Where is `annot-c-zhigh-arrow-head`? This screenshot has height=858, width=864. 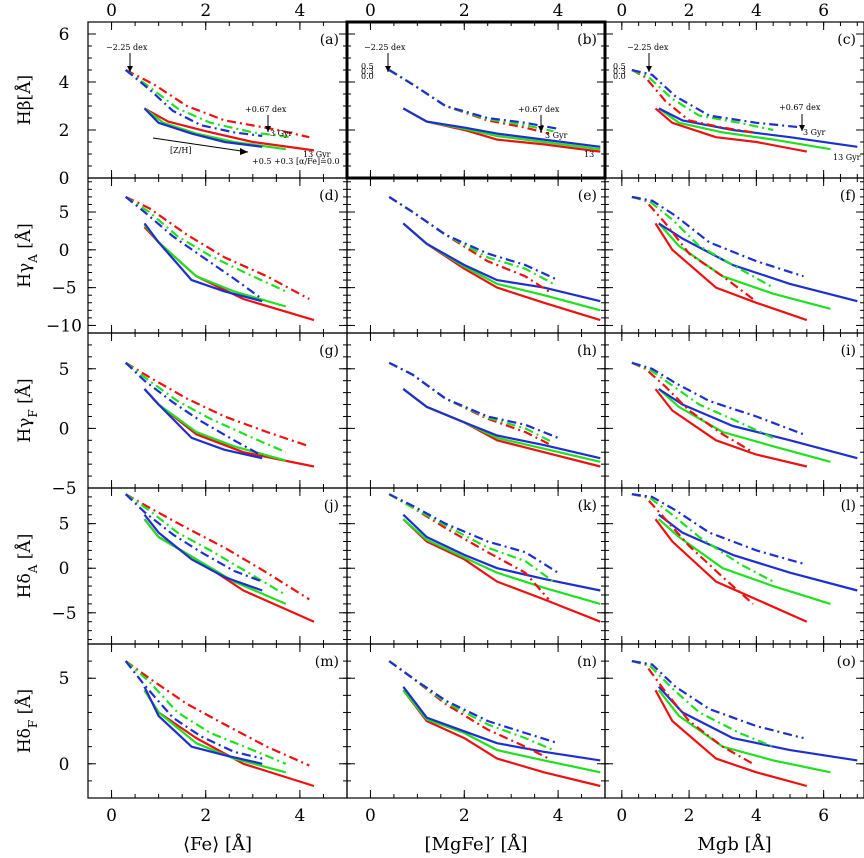 annot-c-zhigh-arrow-head is located at coordinates (802, 128).